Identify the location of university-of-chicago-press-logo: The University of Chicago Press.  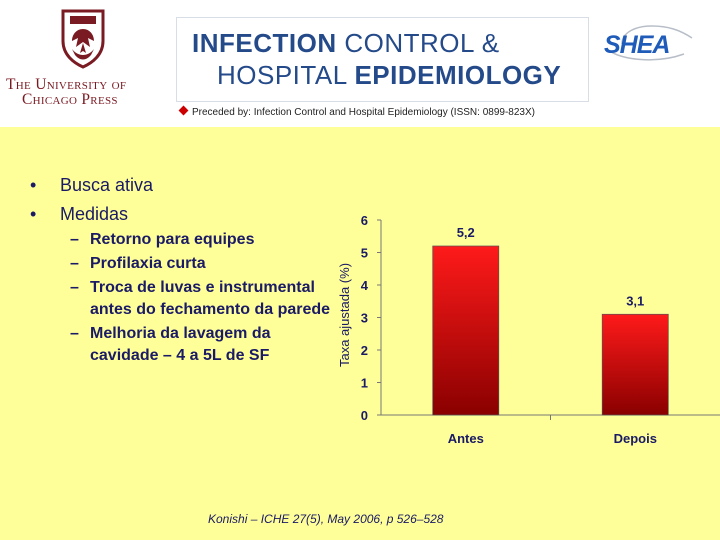
(85, 60).